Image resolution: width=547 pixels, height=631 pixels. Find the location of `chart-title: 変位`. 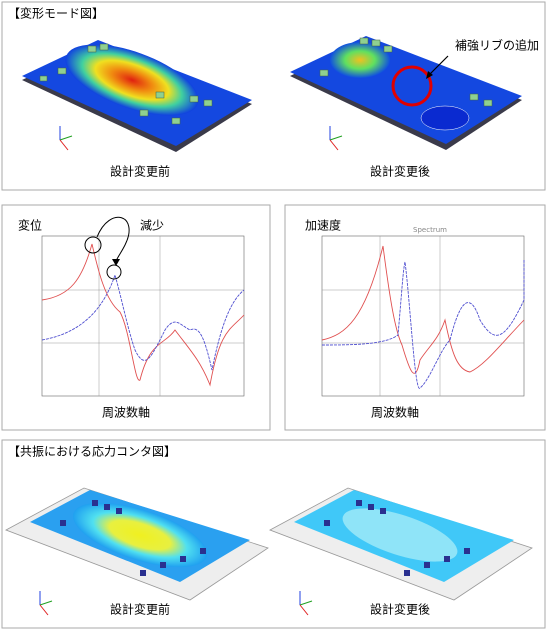

chart-title: 変位 is located at coordinates (30, 225).